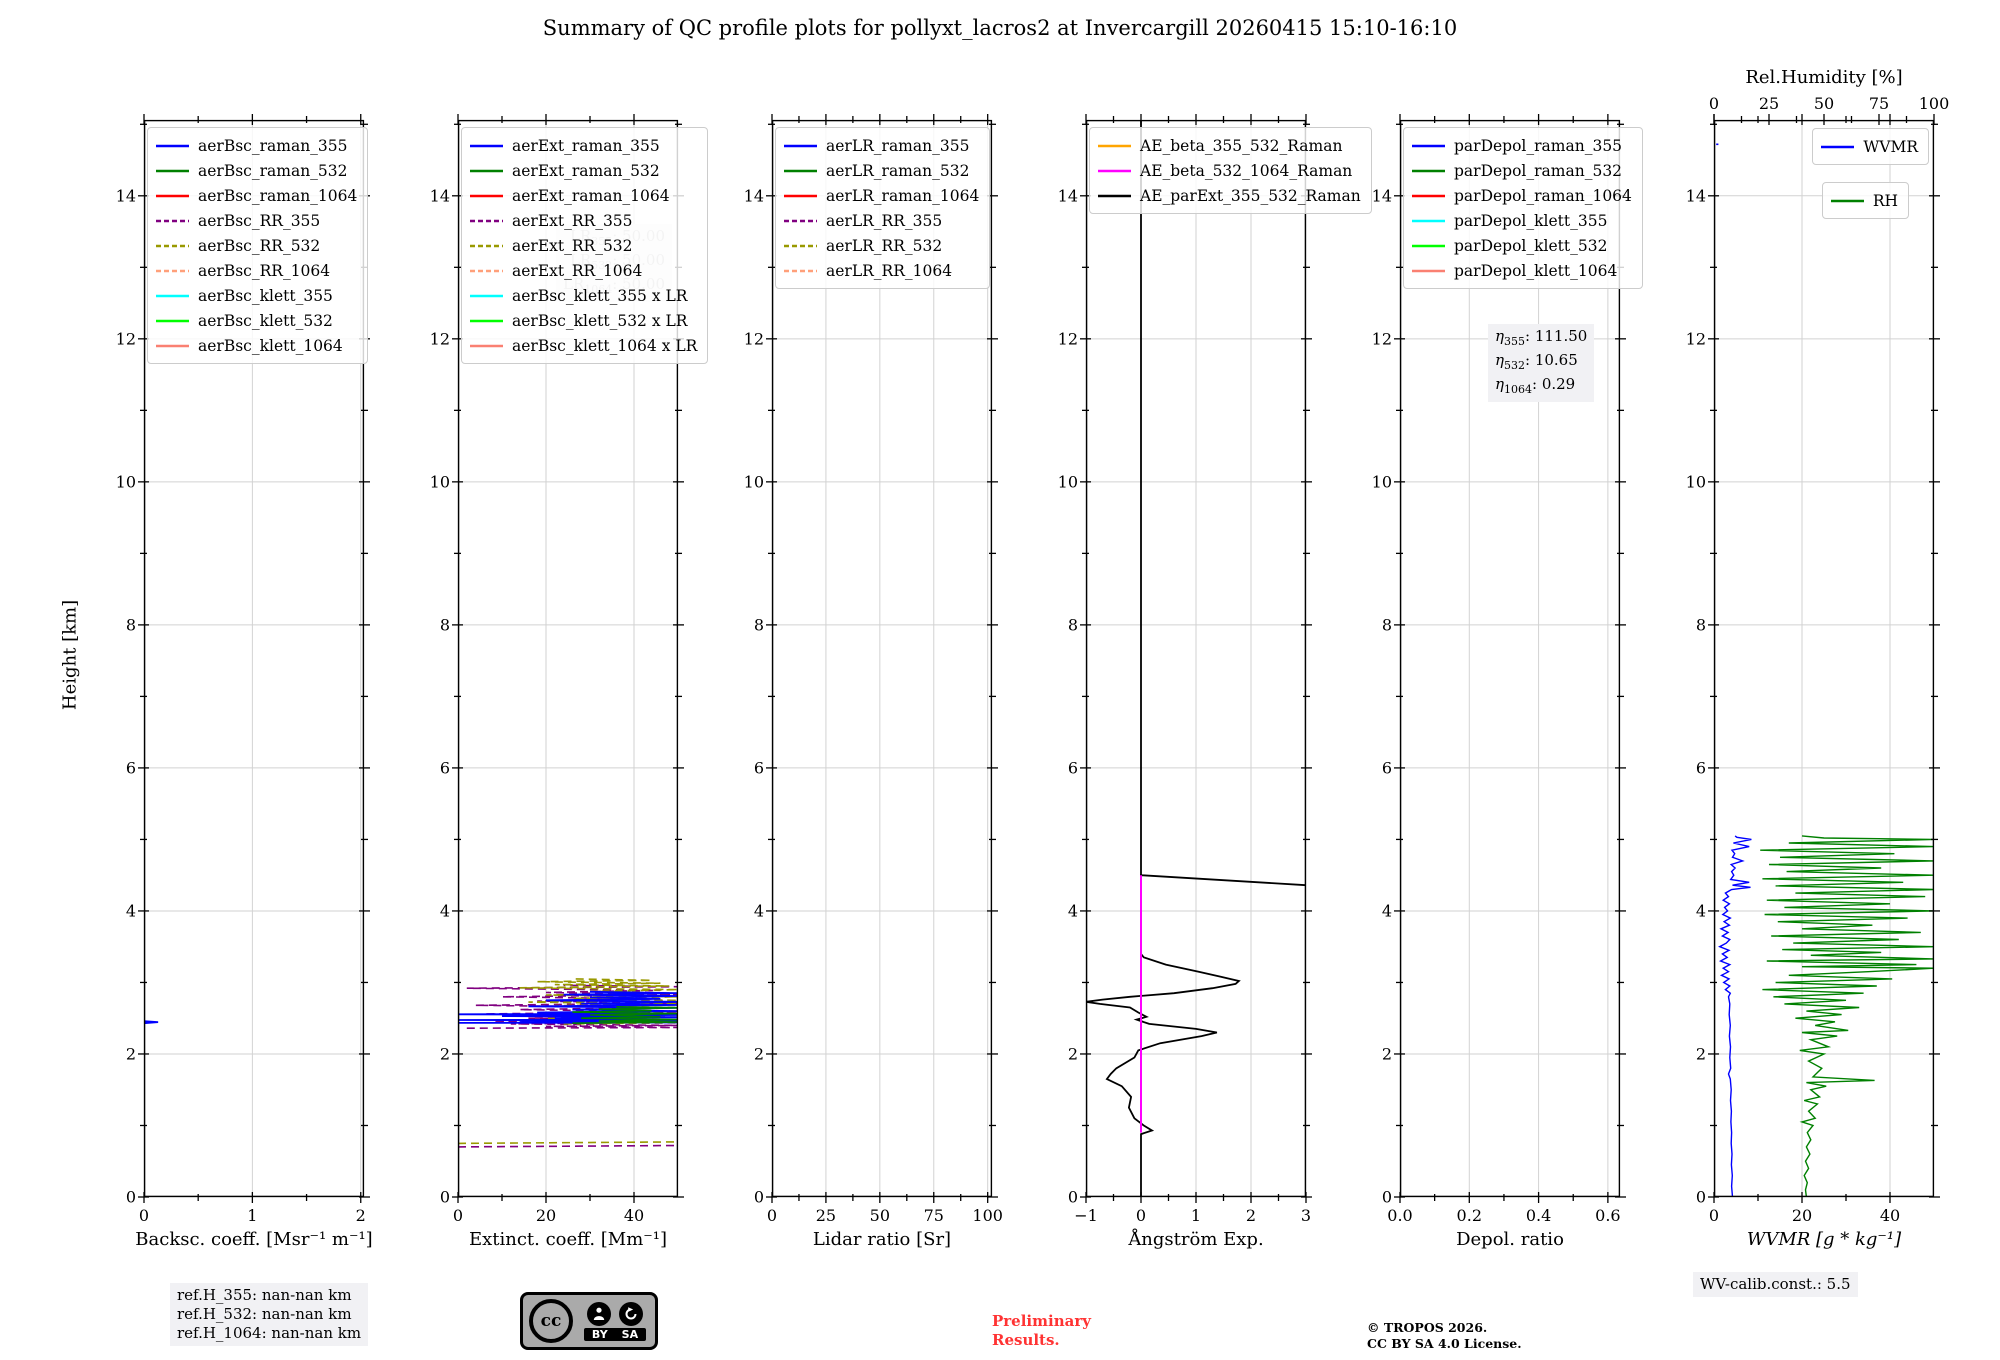 The height and width of the screenshot is (1360, 2000). Describe the element at coordinates (898, 145) in the screenshot. I see `legend-label: aerLR_raman_355` at that location.